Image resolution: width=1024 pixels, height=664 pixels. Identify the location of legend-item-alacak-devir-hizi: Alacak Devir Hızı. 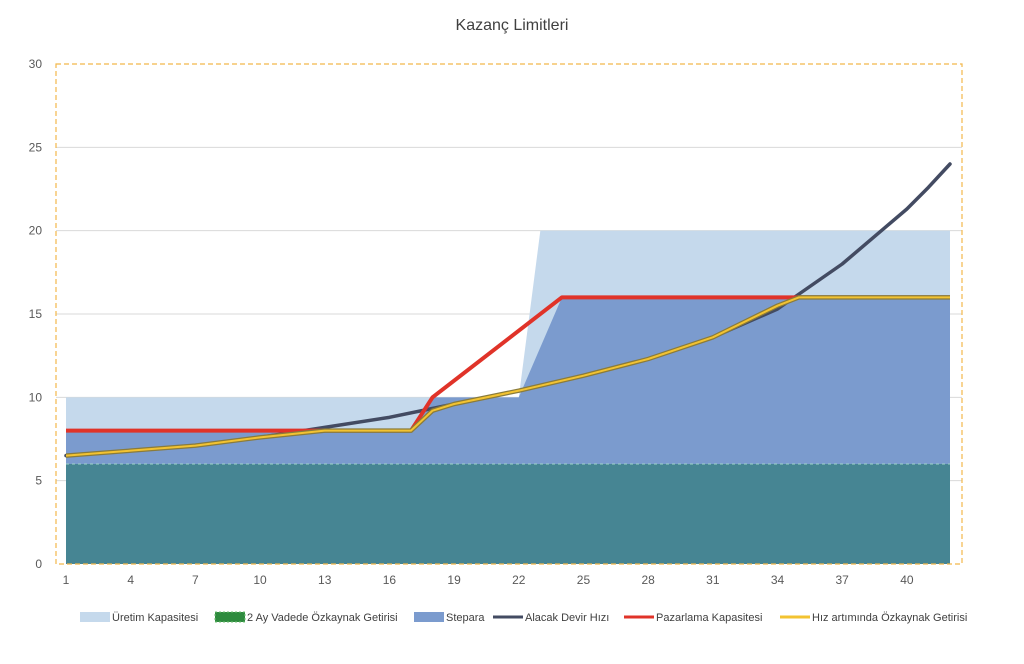
(551, 618).